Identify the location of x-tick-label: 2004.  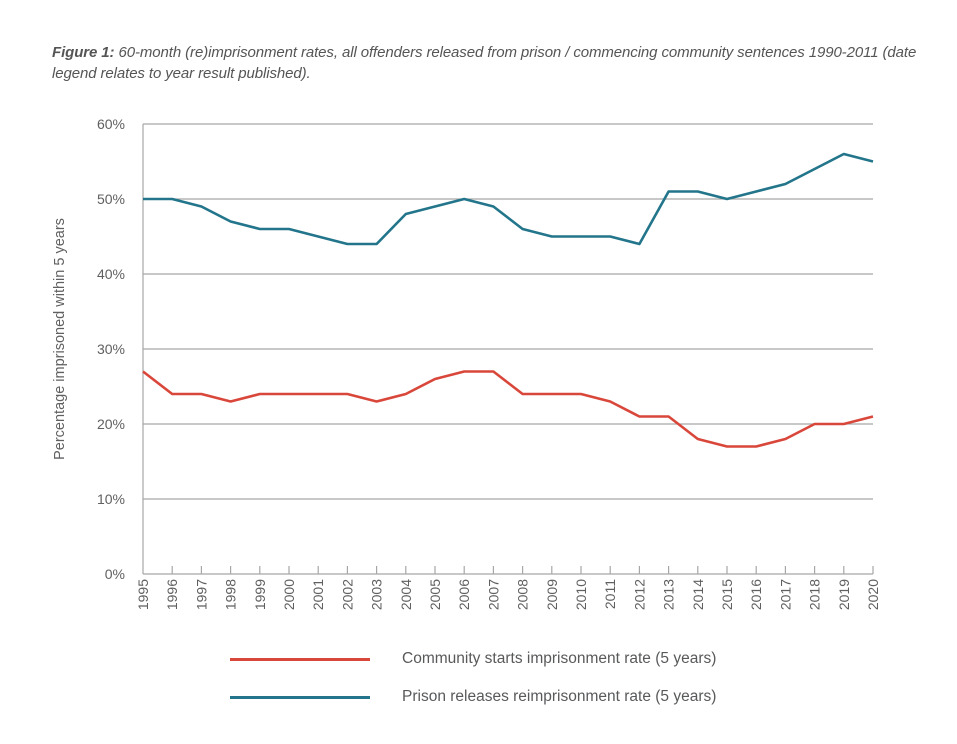
(406, 594).